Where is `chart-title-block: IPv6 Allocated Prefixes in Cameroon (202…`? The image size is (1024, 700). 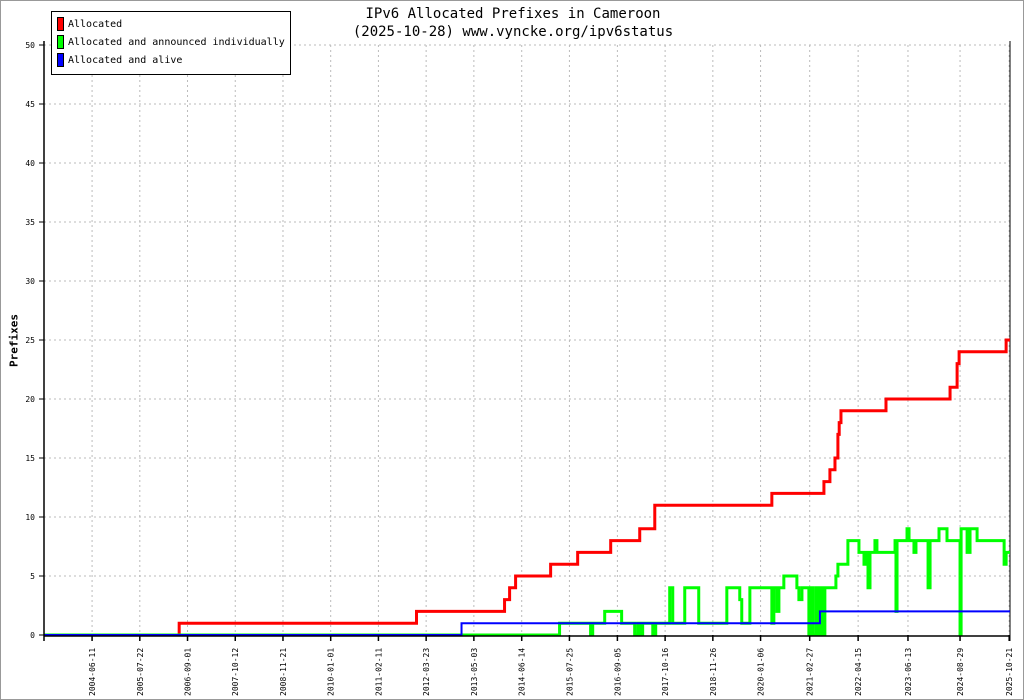
chart-title-block: IPv6 Allocated Prefixes in Cameroon (202… is located at coordinates (512, 23).